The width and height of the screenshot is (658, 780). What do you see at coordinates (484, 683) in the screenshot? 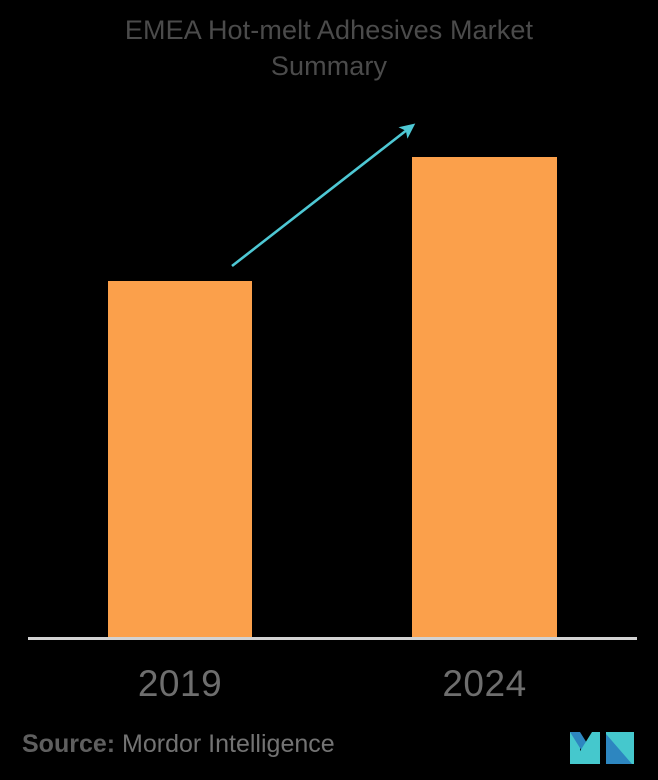
I see `x-tick-label-2024: 2024` at bounding box center [484, 683].